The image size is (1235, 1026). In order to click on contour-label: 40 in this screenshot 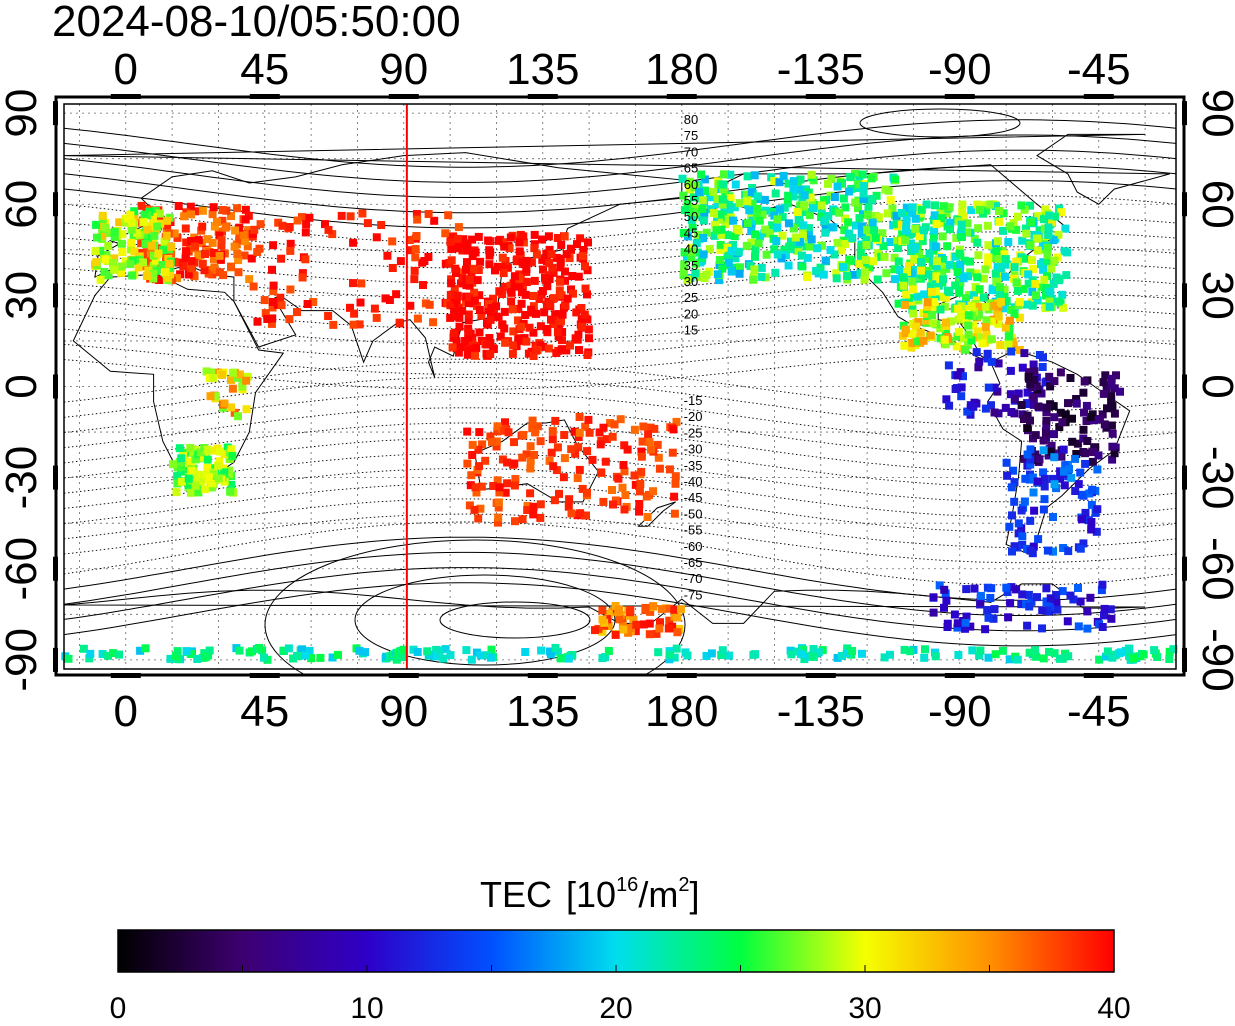, I will do `click(691, 249)`.